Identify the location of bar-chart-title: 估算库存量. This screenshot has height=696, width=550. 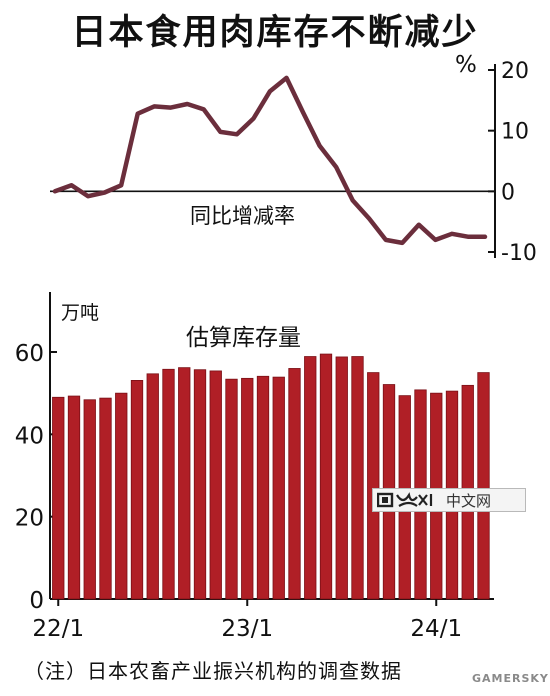
(243, 338).